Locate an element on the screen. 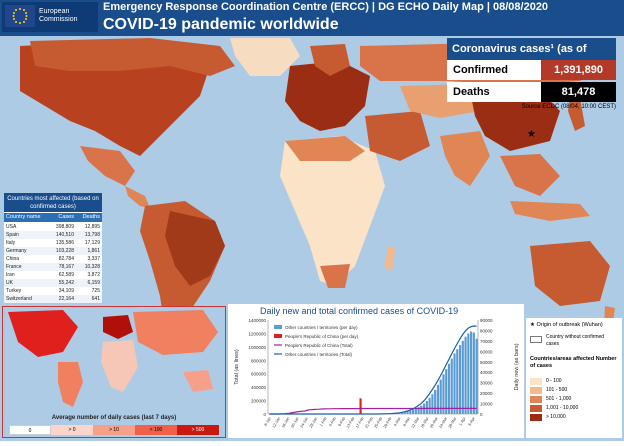 The image size is (624, 446). row-country: Iran is located at coordinates (26, 275).